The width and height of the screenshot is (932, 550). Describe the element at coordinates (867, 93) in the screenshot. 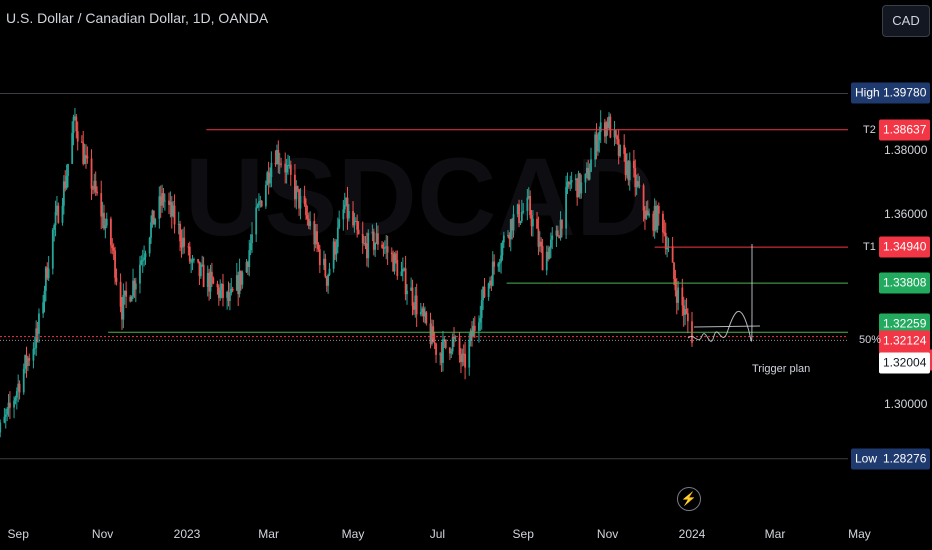

I see `level-label-high: High` at that location.